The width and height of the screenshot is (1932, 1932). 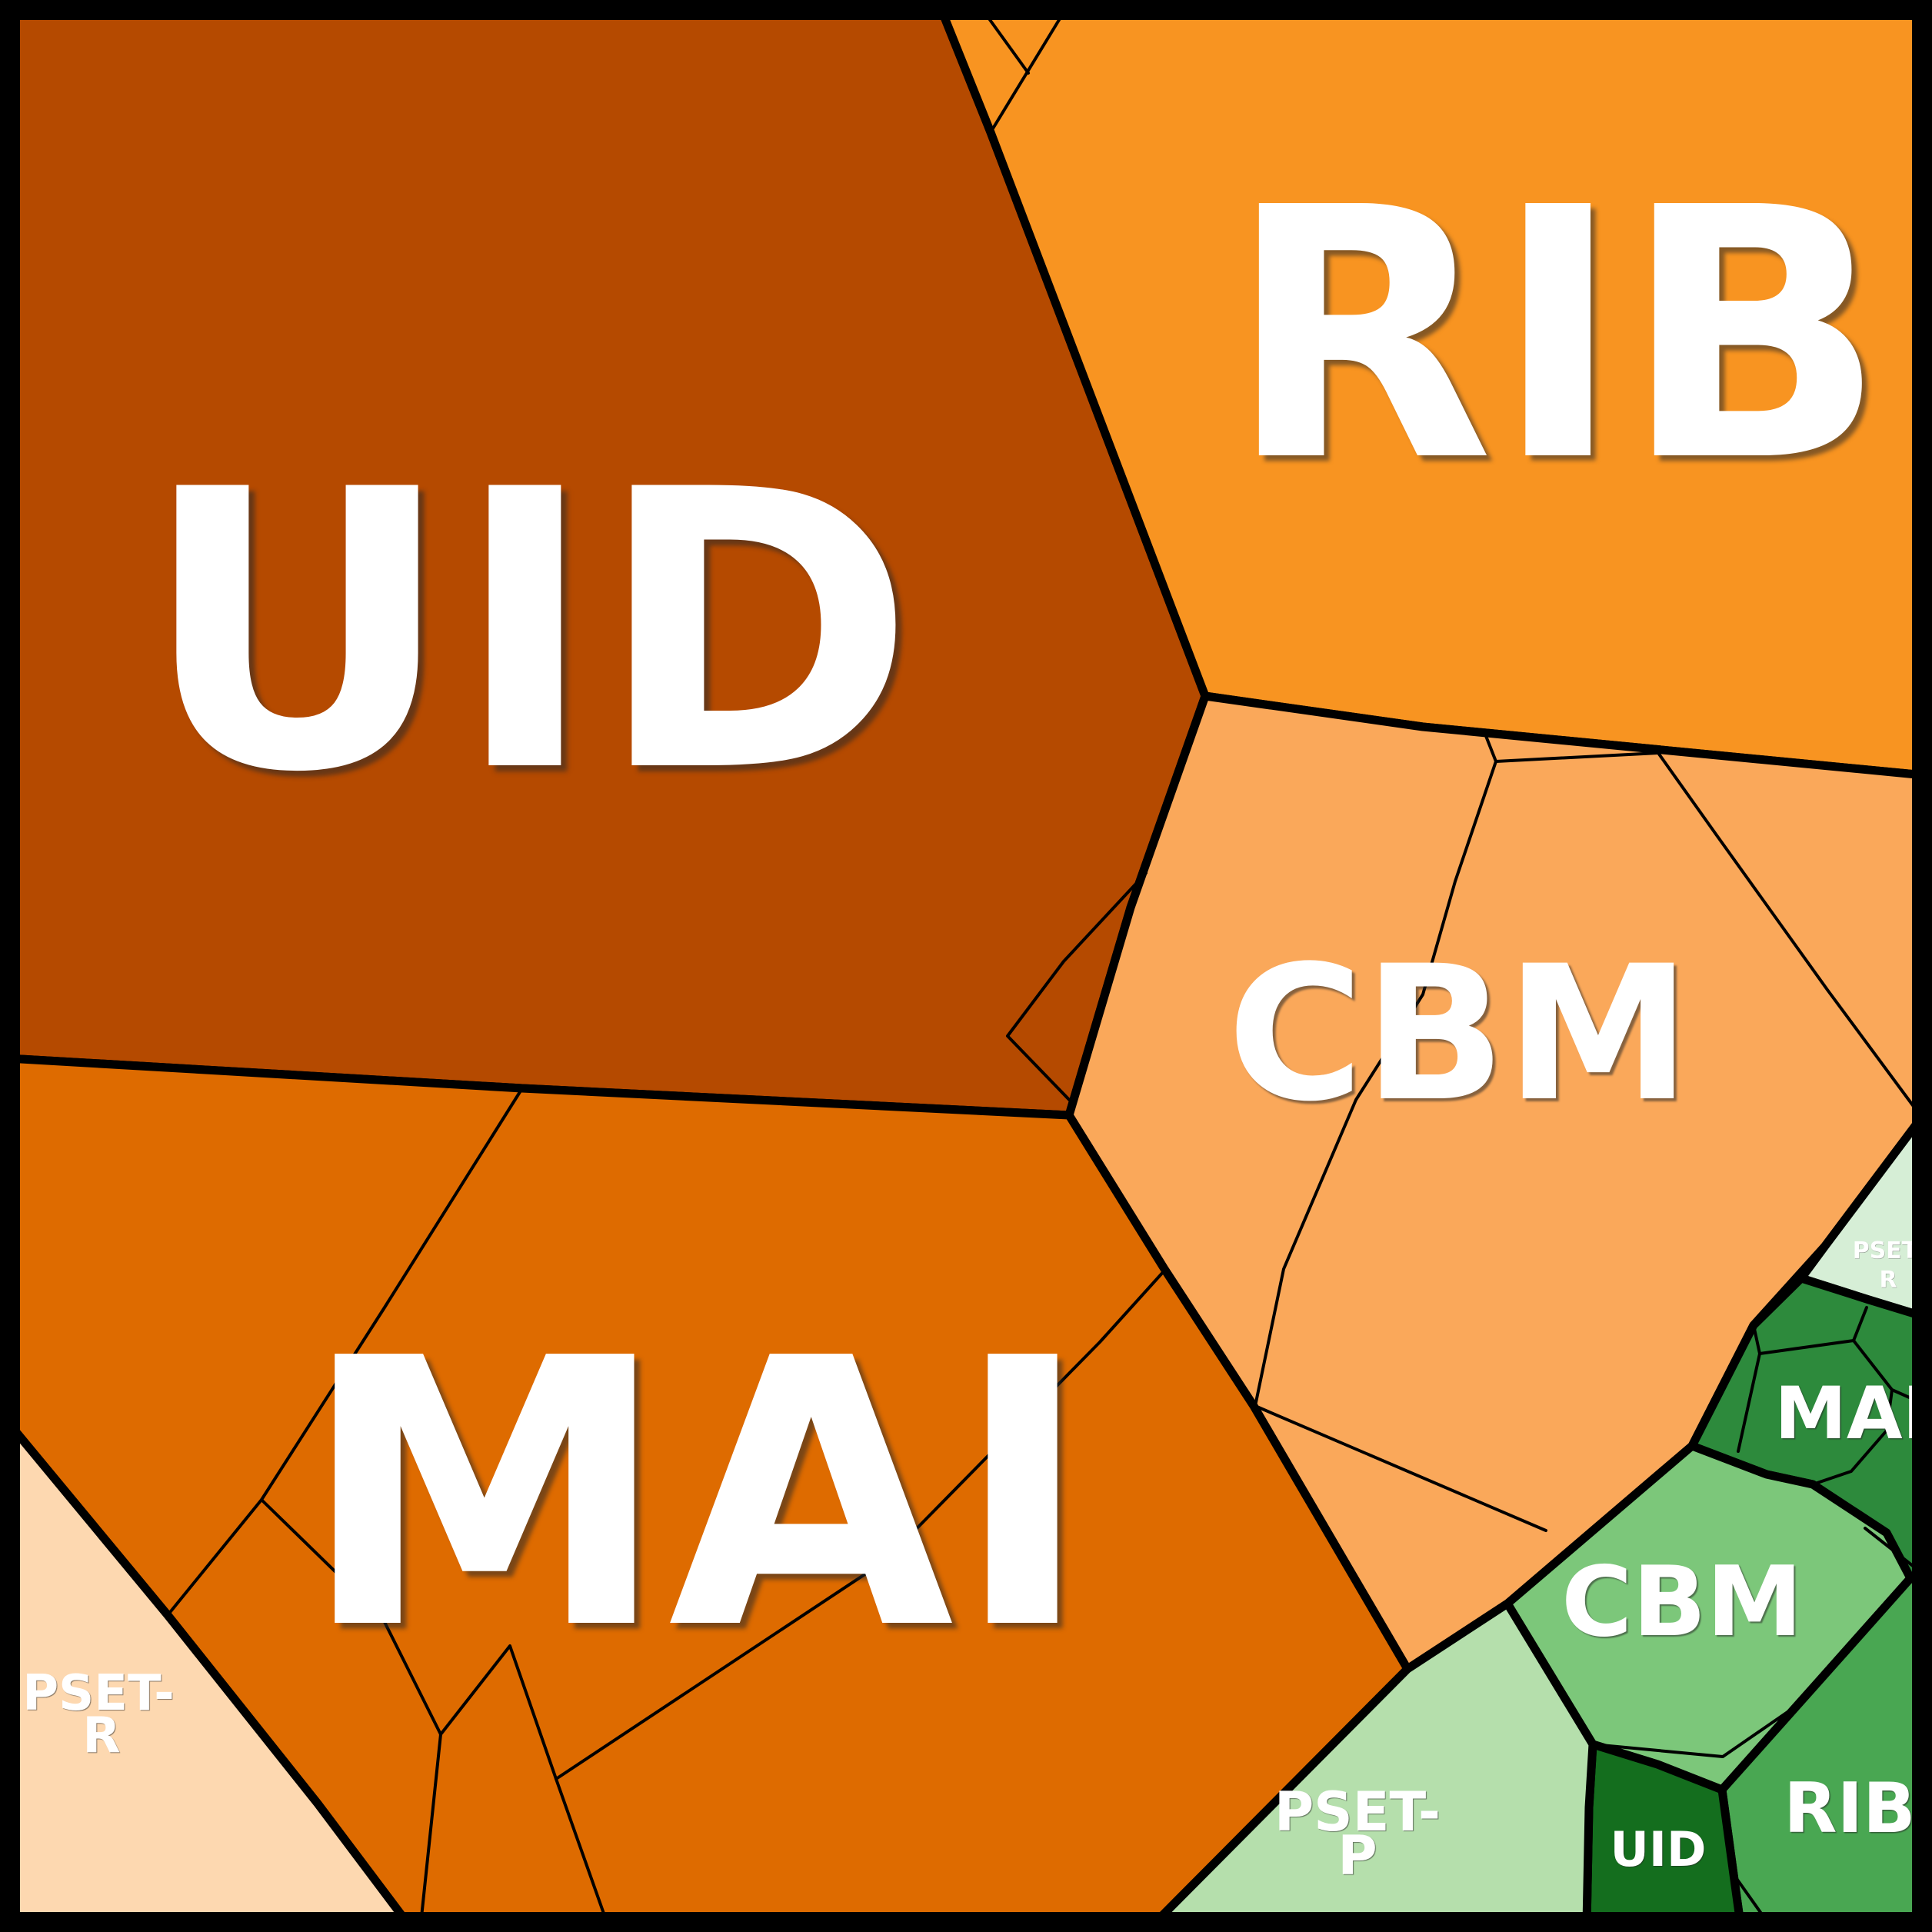 I want to click on label-cbm-green: CBM, so click(x=1682, y=1601).